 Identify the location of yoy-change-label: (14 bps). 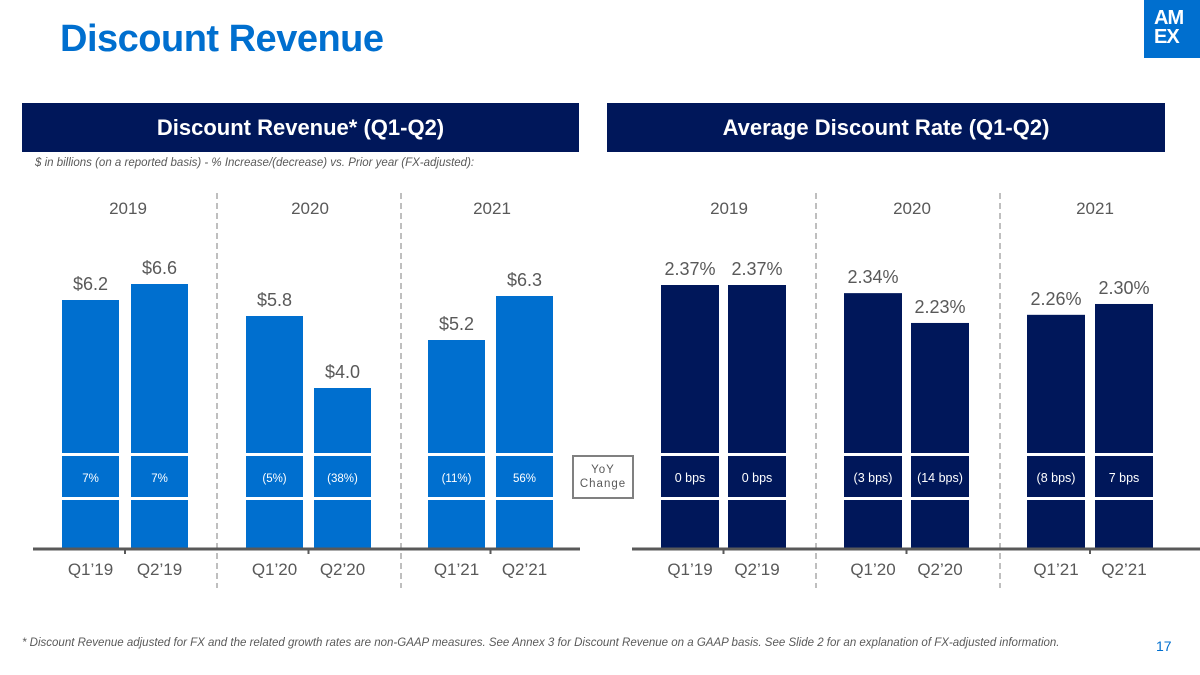
(940, 478).